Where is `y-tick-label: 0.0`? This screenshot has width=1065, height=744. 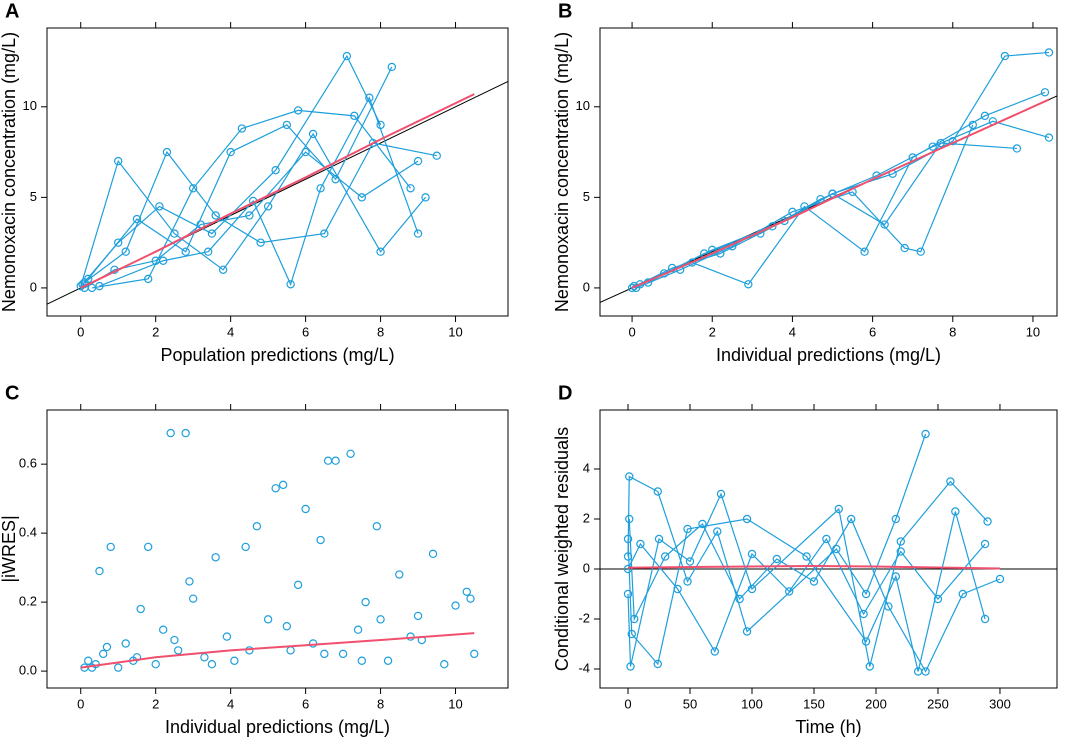
y-tick-label: 0.0 is located at coordinates (28, 670).